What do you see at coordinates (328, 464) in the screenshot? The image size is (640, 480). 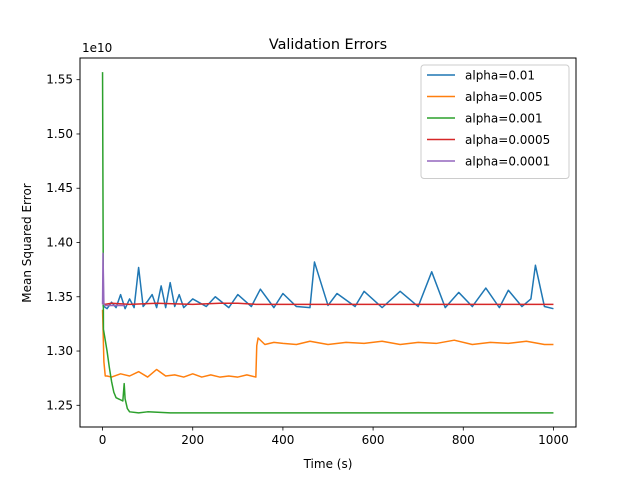 I see `x-axis-label: Time (s)` at bounding box center [328, 464].